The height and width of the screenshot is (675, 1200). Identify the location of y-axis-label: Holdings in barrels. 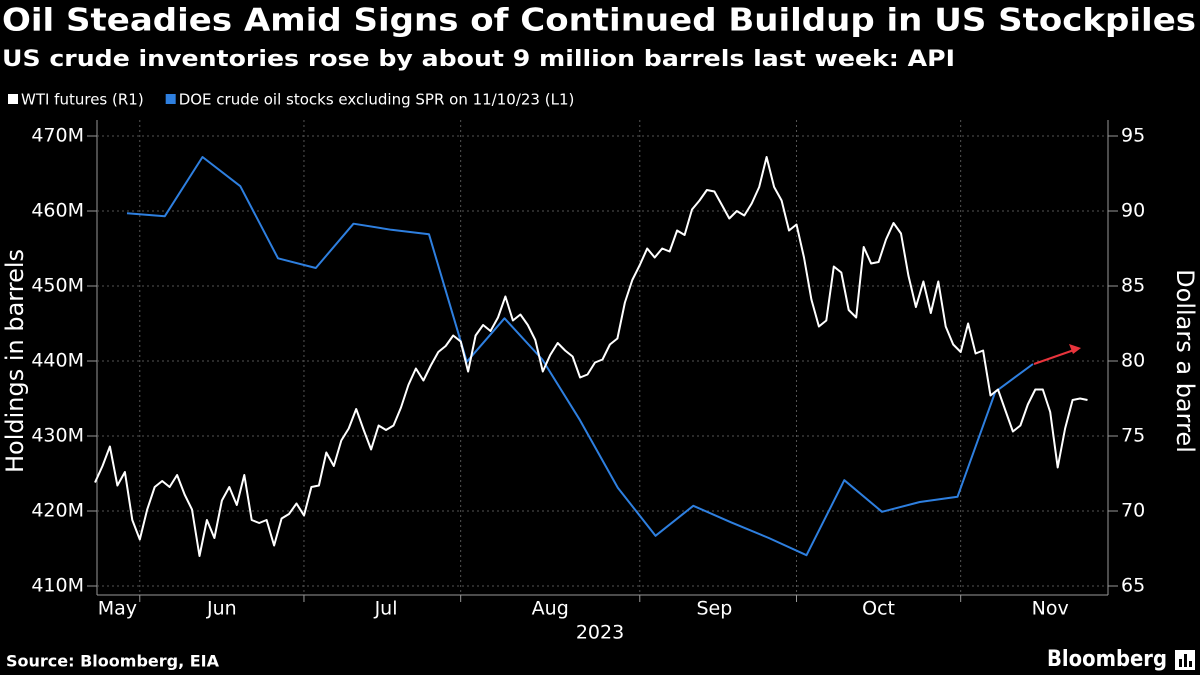
(15, 361).